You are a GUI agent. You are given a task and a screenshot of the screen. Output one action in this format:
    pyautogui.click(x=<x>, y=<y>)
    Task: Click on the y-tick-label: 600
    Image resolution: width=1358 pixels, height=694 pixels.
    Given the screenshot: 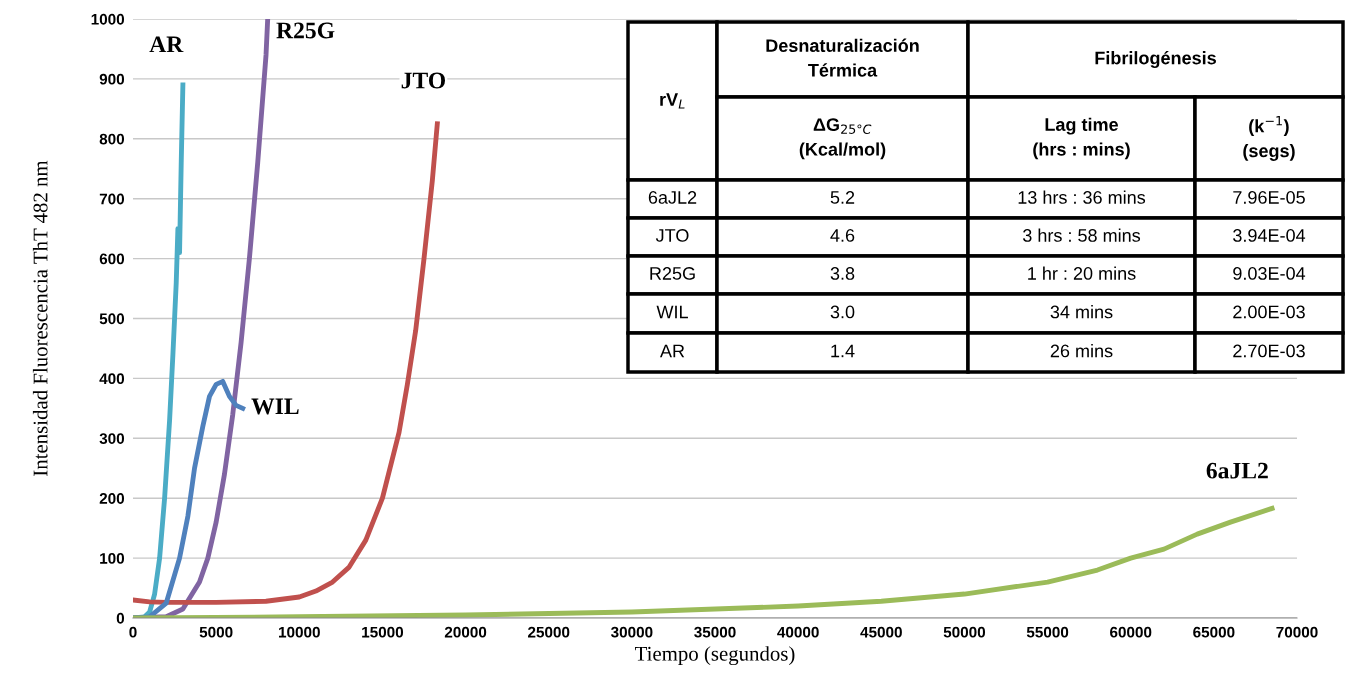 What is the action you would take?
    pyautogui.click(x=112, y=259)
    